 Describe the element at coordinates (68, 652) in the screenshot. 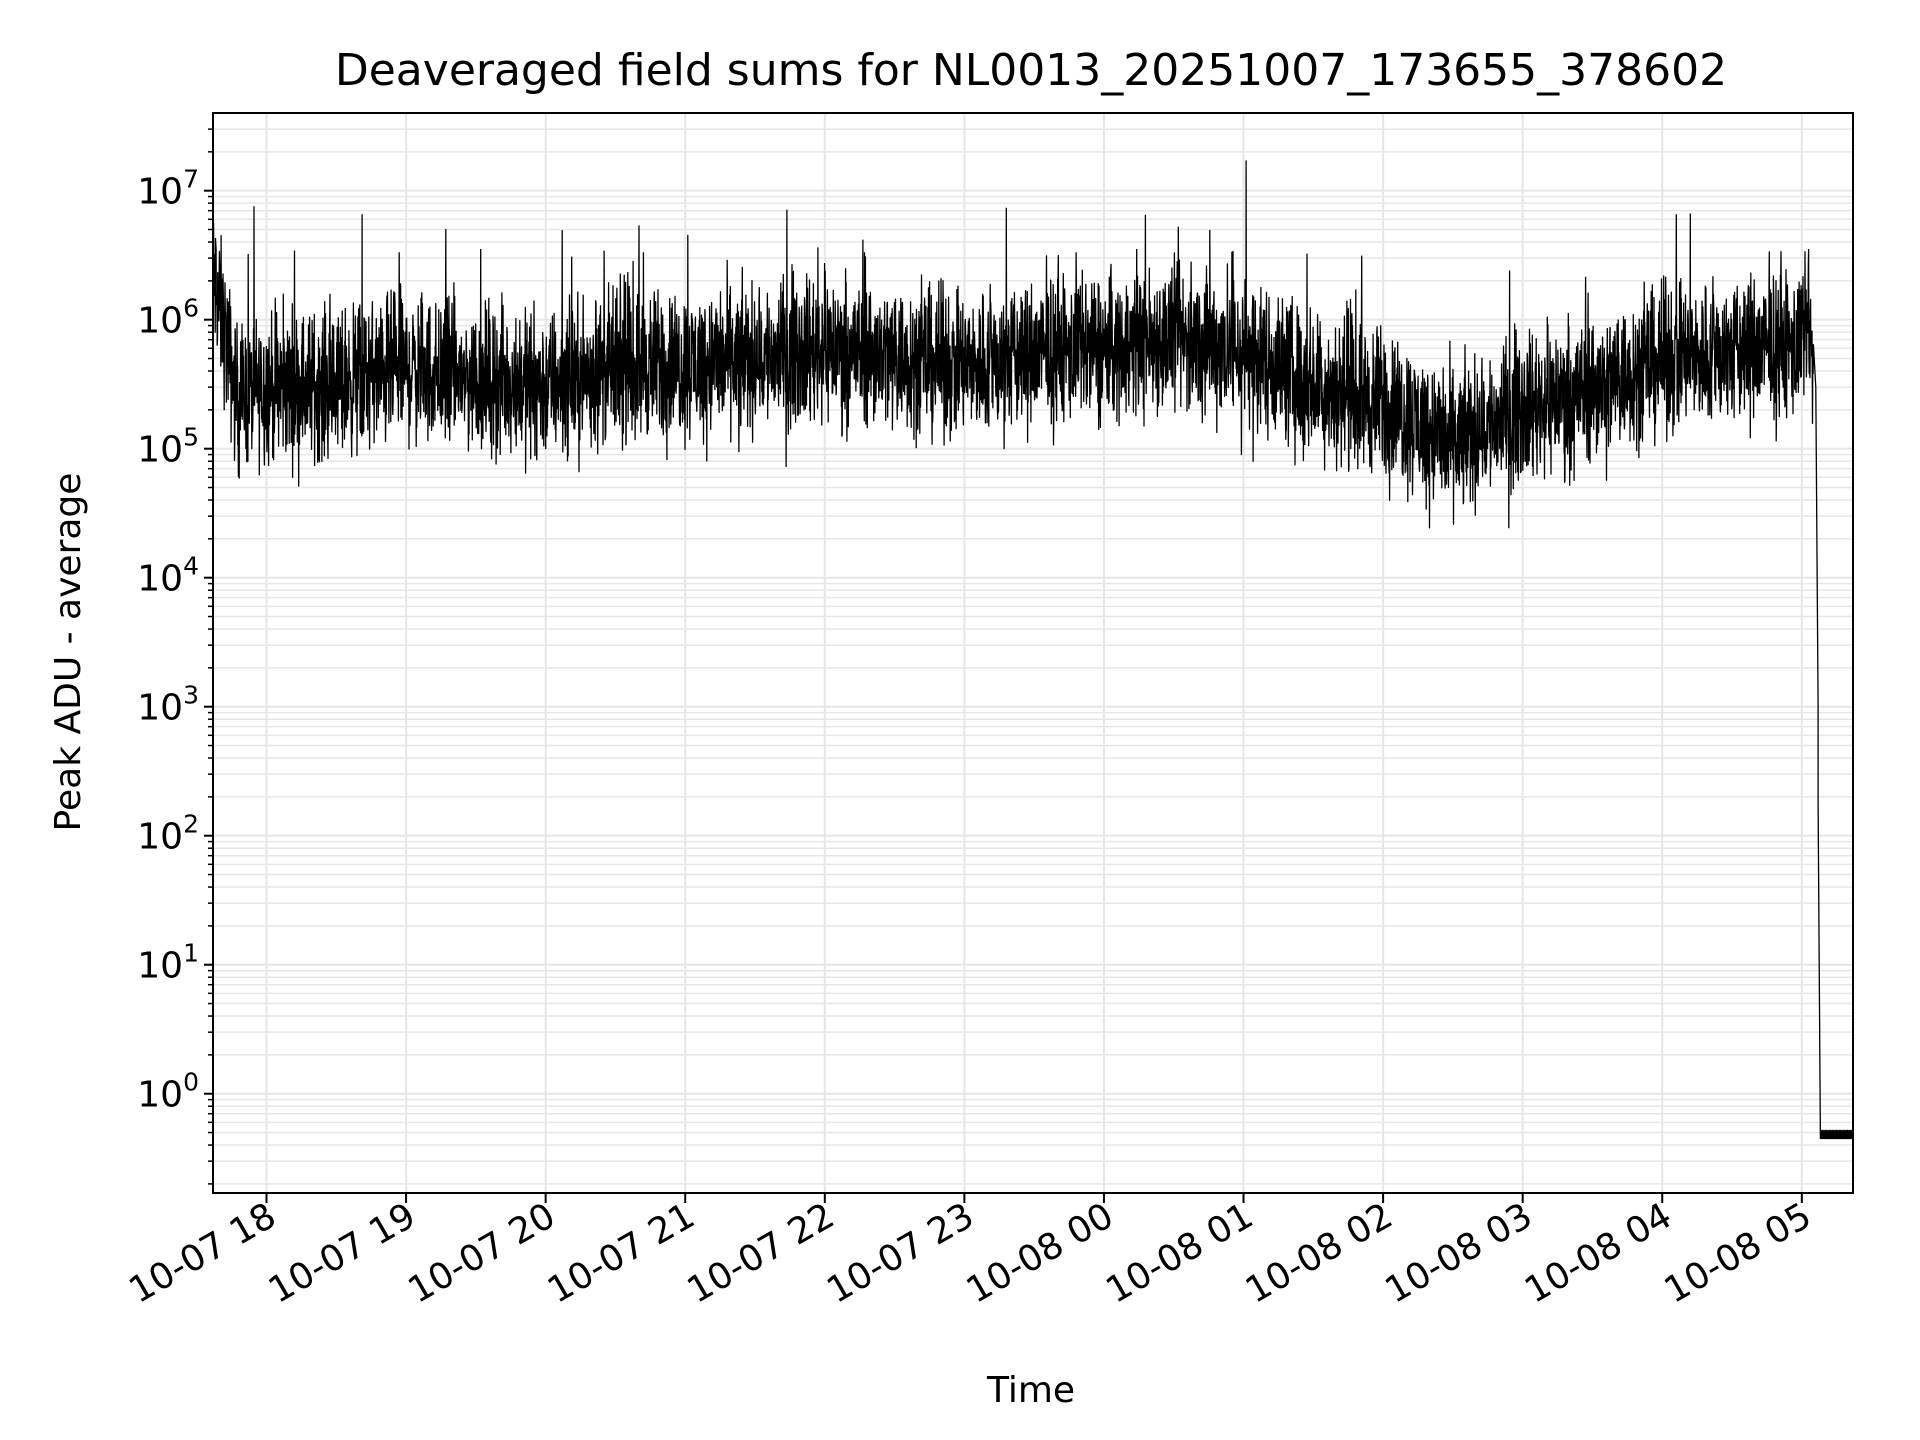

I see `y-axis-label: Peak ADU - average` at that location.